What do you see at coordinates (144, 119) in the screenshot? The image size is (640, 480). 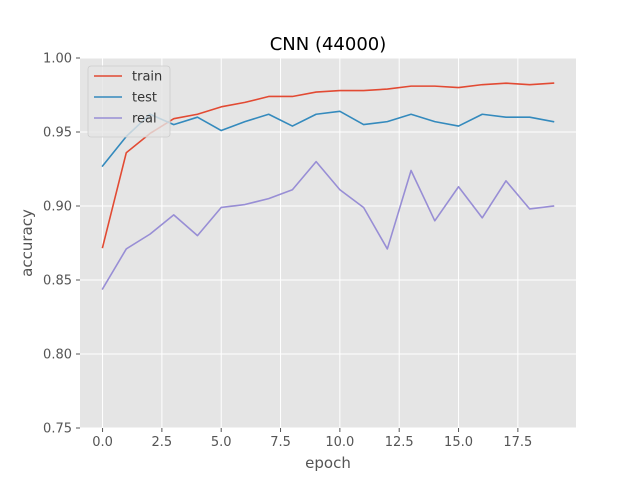 I see `legend-label-real: real` at bounding box center [144, 119].